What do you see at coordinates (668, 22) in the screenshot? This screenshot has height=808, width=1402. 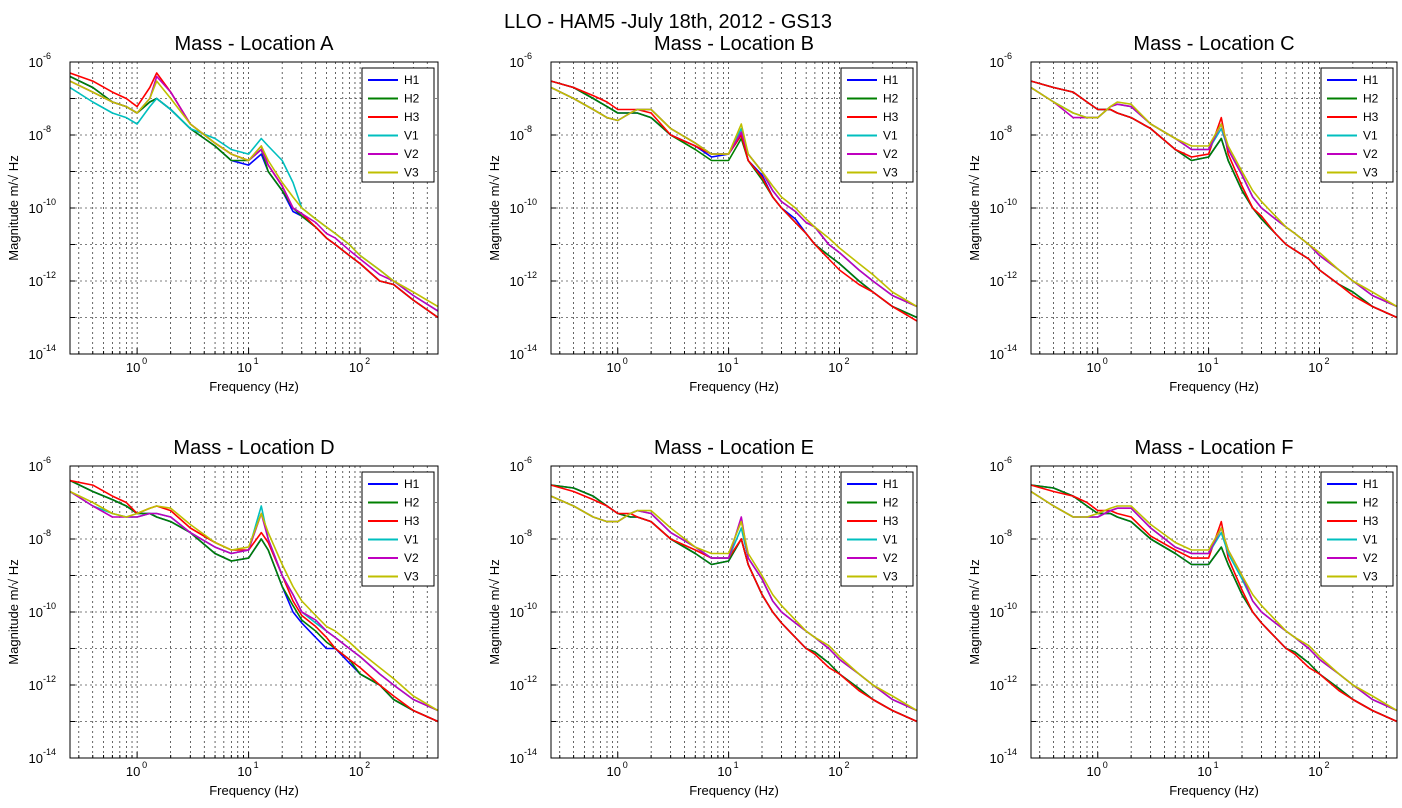 I see `figure-title: LLO - HAM5 -July 18th, 2012 - GS13` at bounding box center [668, 22].